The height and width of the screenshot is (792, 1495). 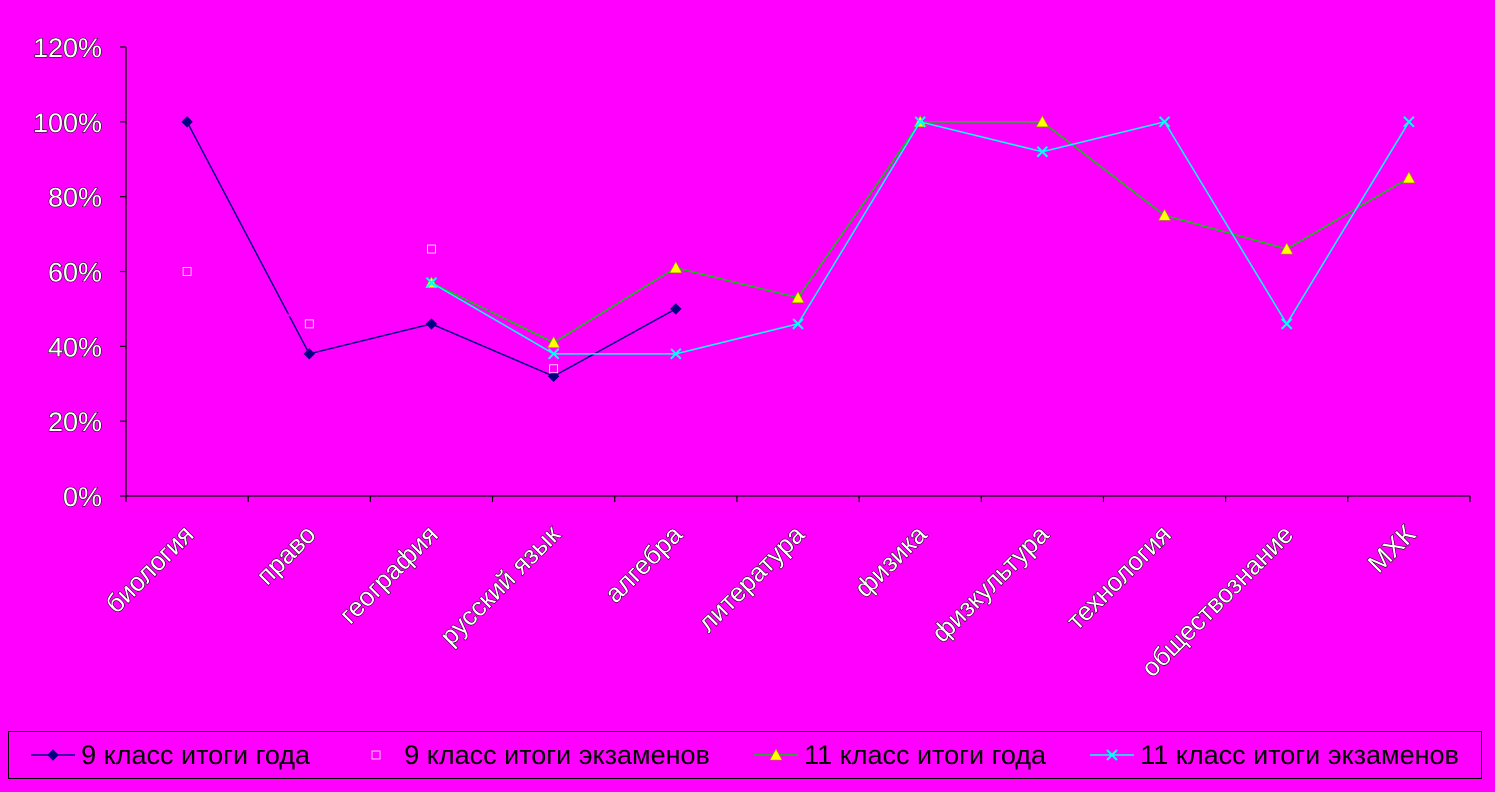 What do you see at coordinates (1118, 577) in the screenshot?
I see `x-category-label: технология` at bounding box center [1118, 577].